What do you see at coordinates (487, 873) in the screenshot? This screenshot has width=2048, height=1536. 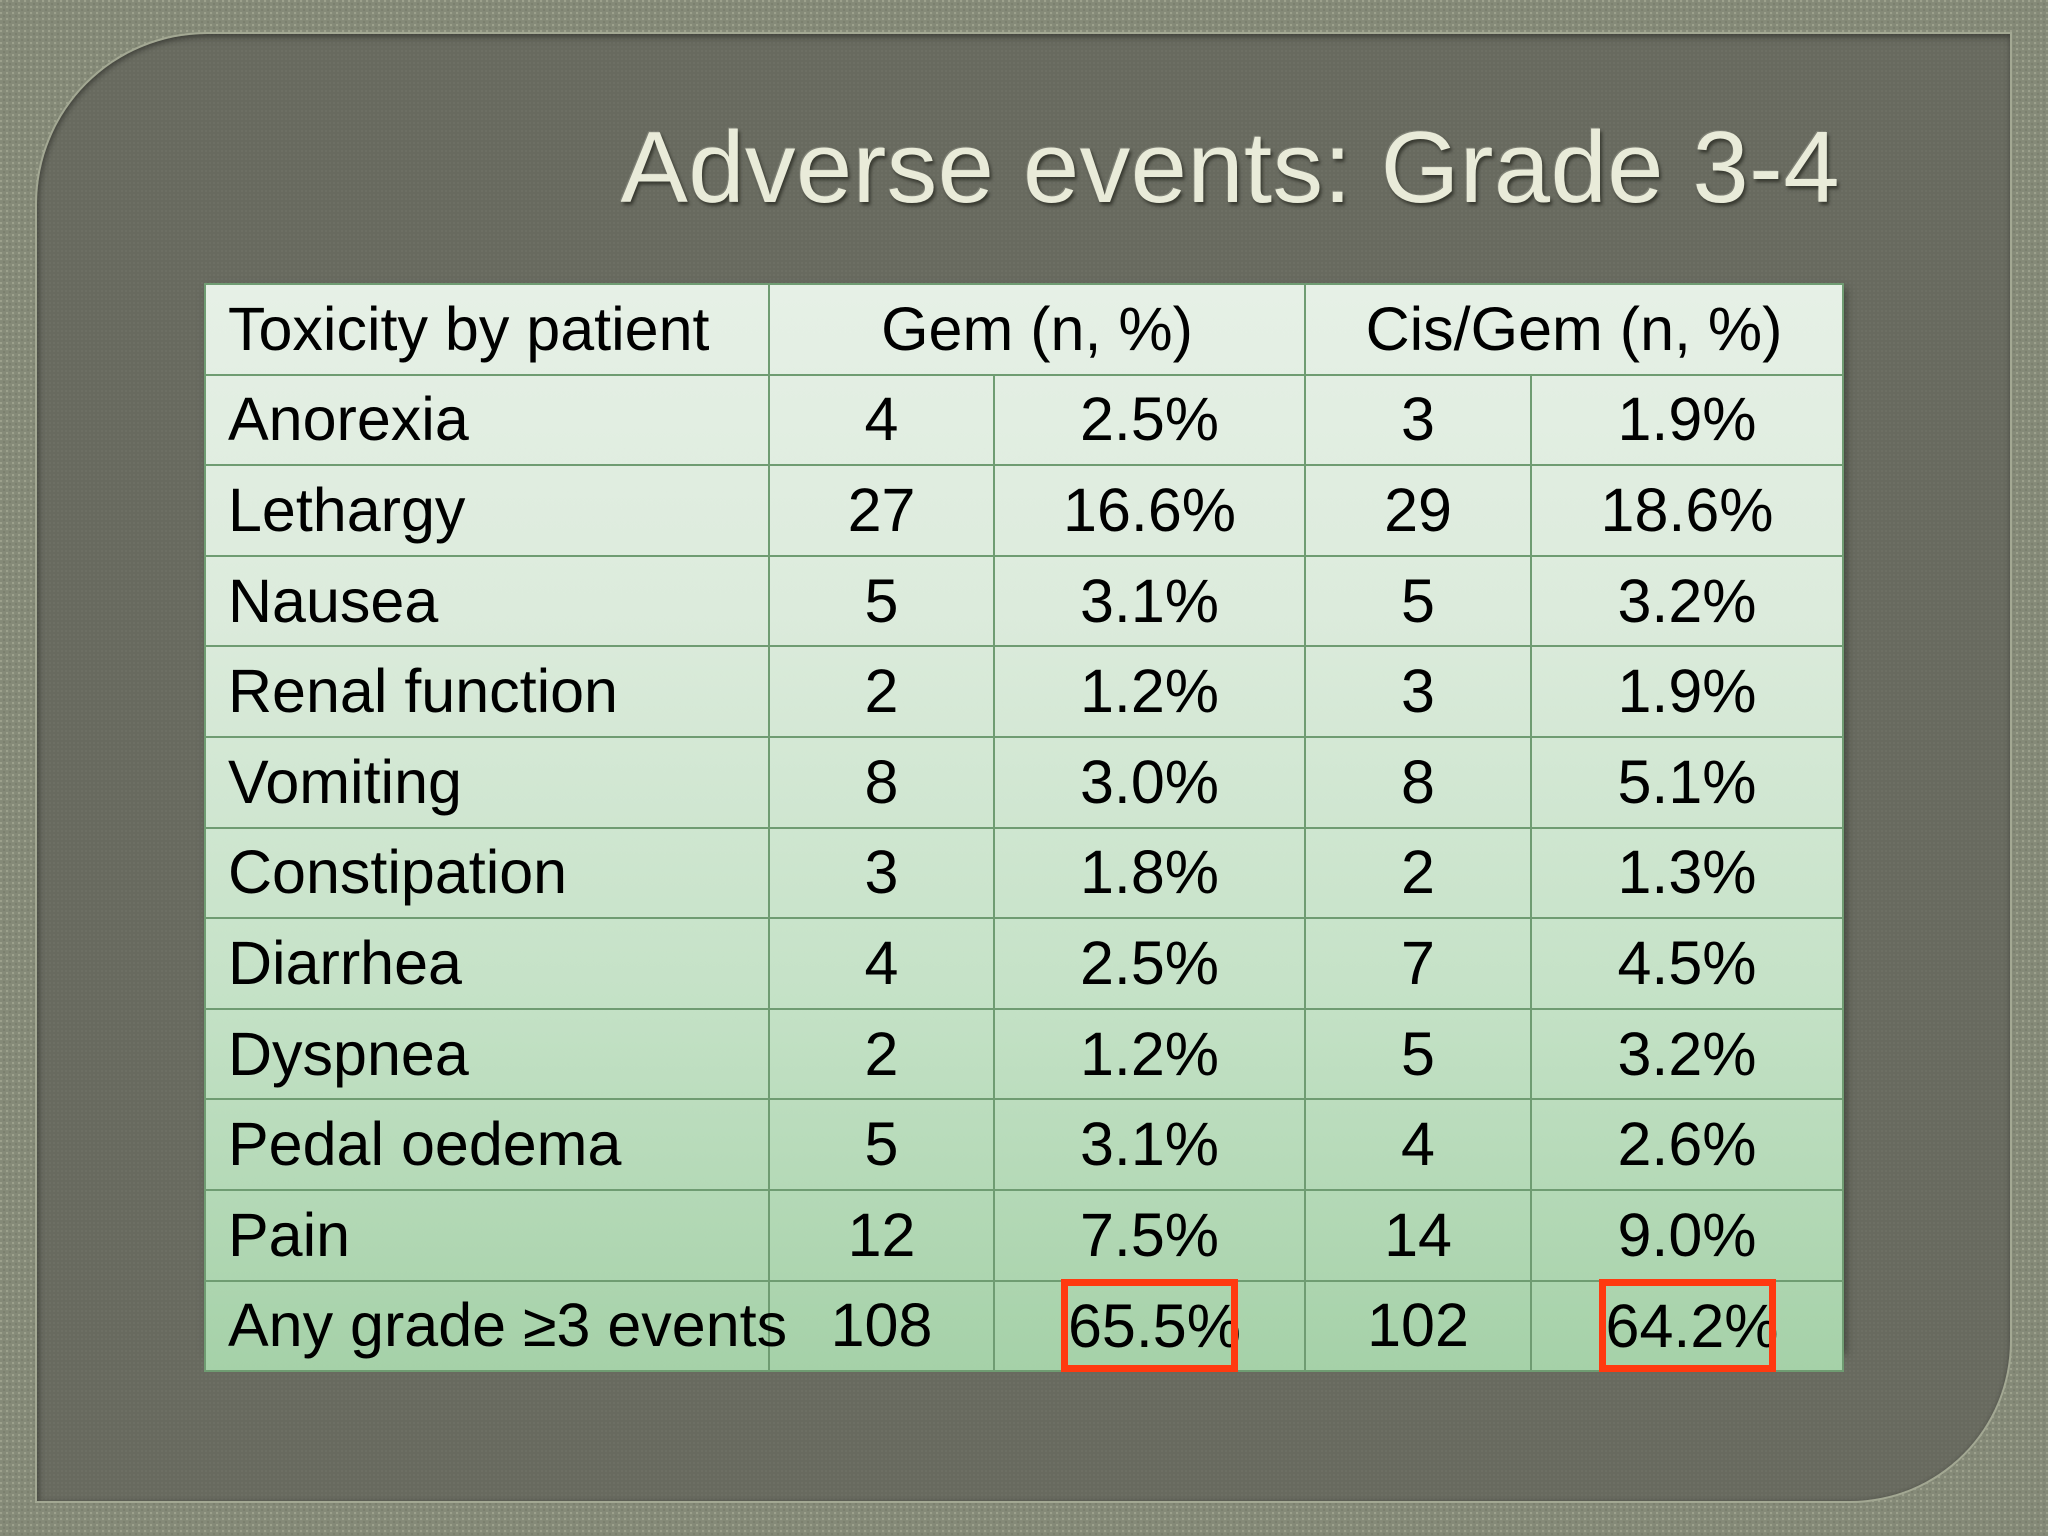 I see `row-label: Constipation` at bounding box center [487, 873].